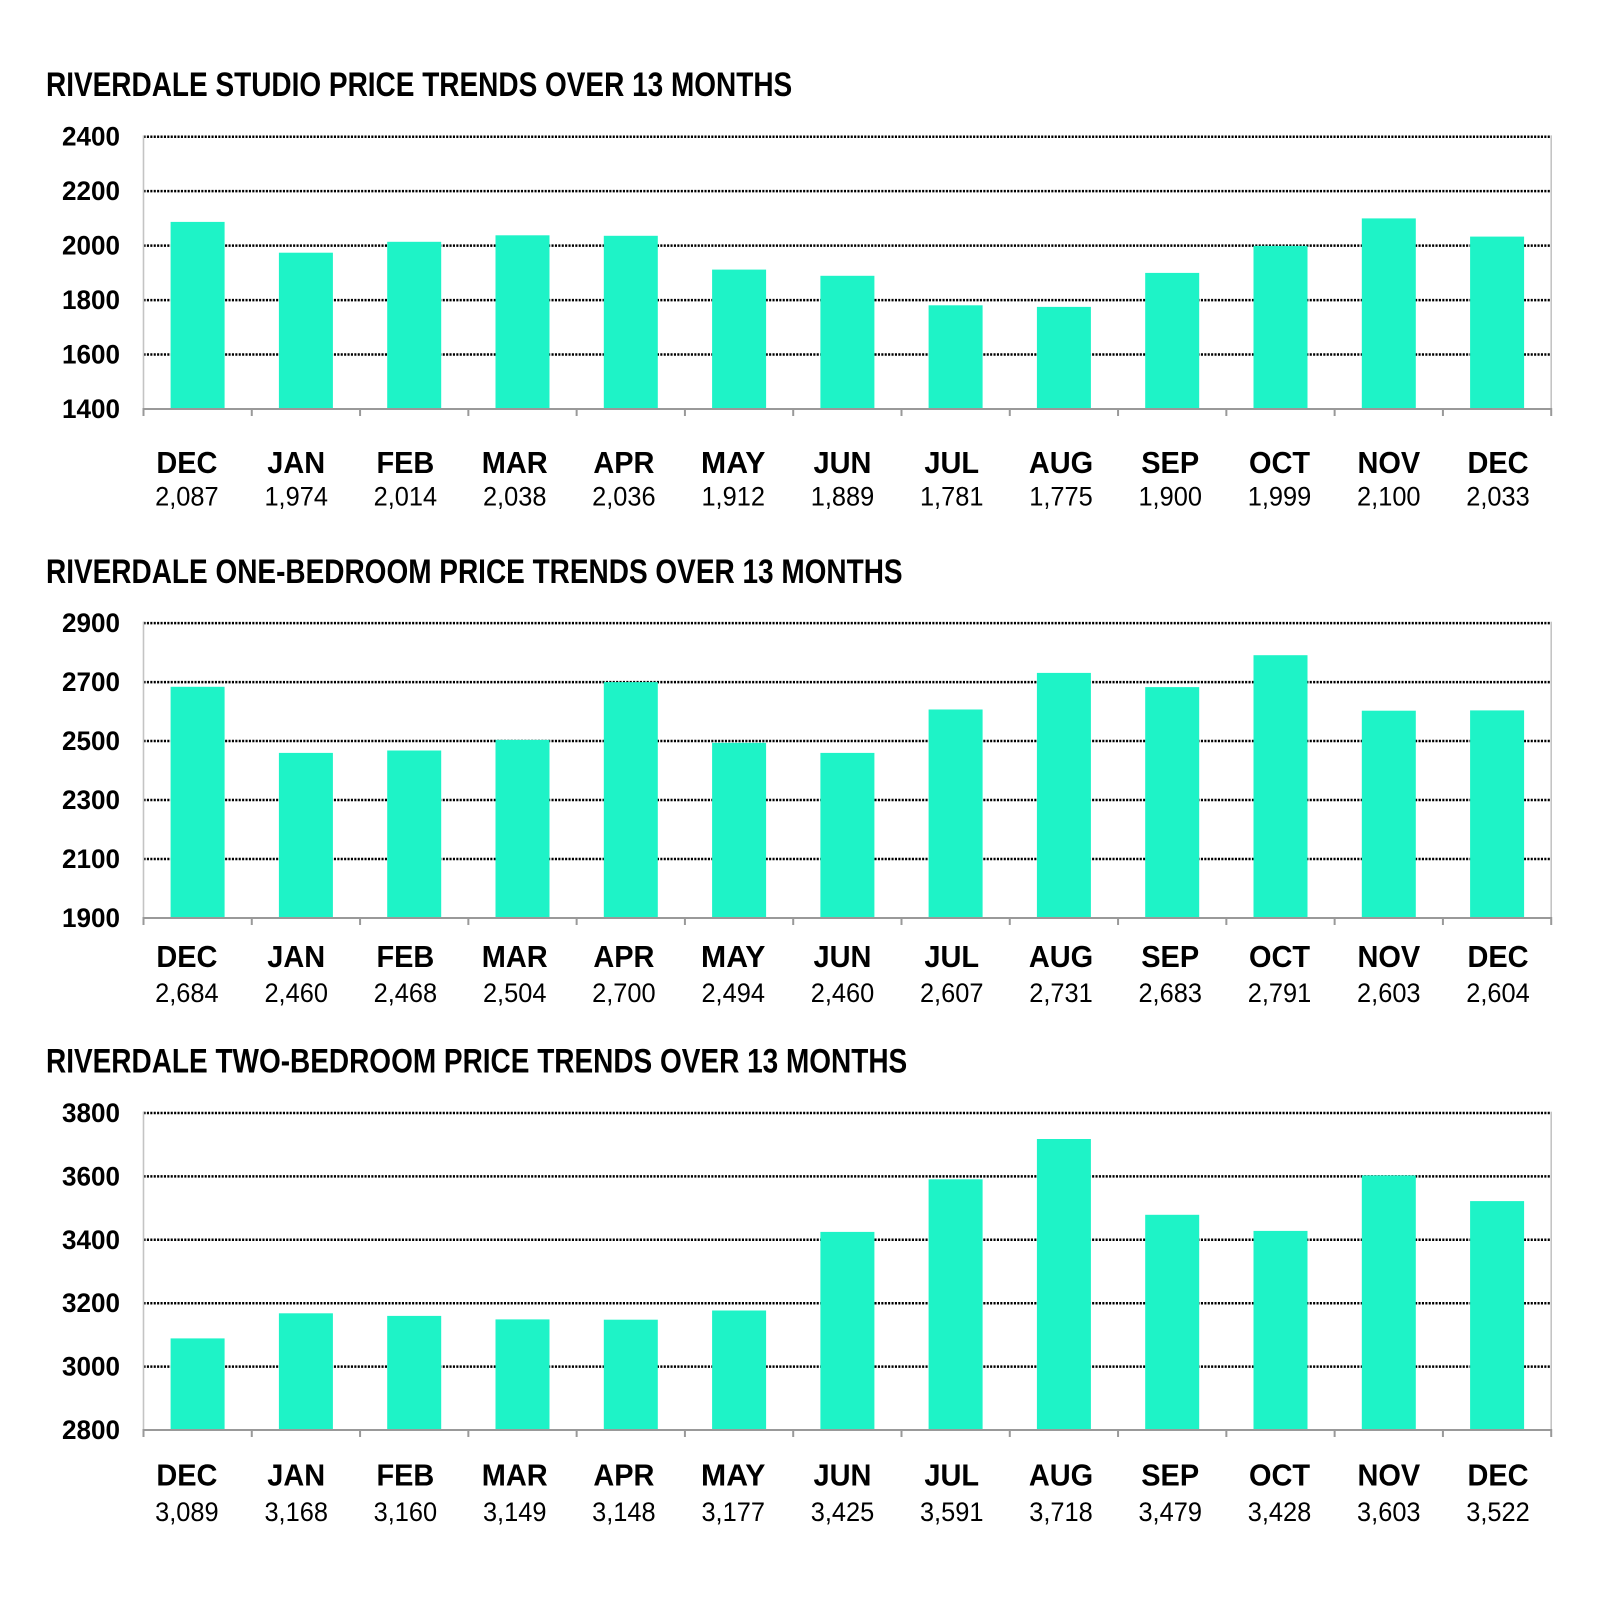 The width and height of the screenshot is (1600, 1613). I want to click on svg-text: 3,428, so click(1280, 1512).